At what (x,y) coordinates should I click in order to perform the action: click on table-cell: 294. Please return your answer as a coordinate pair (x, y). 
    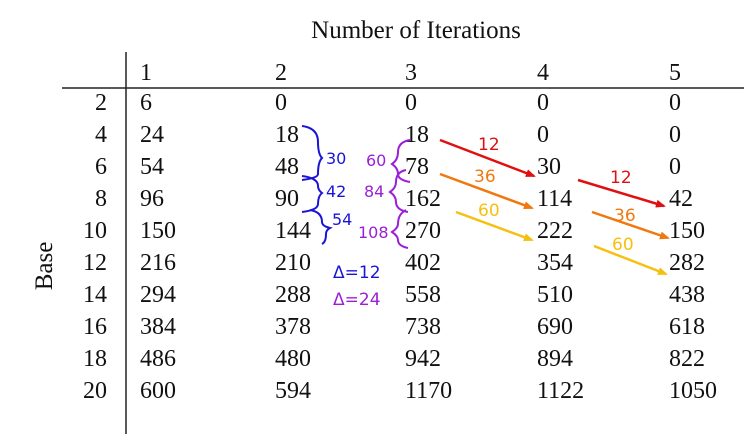
    Looking at the image, I should click on (158, 295).